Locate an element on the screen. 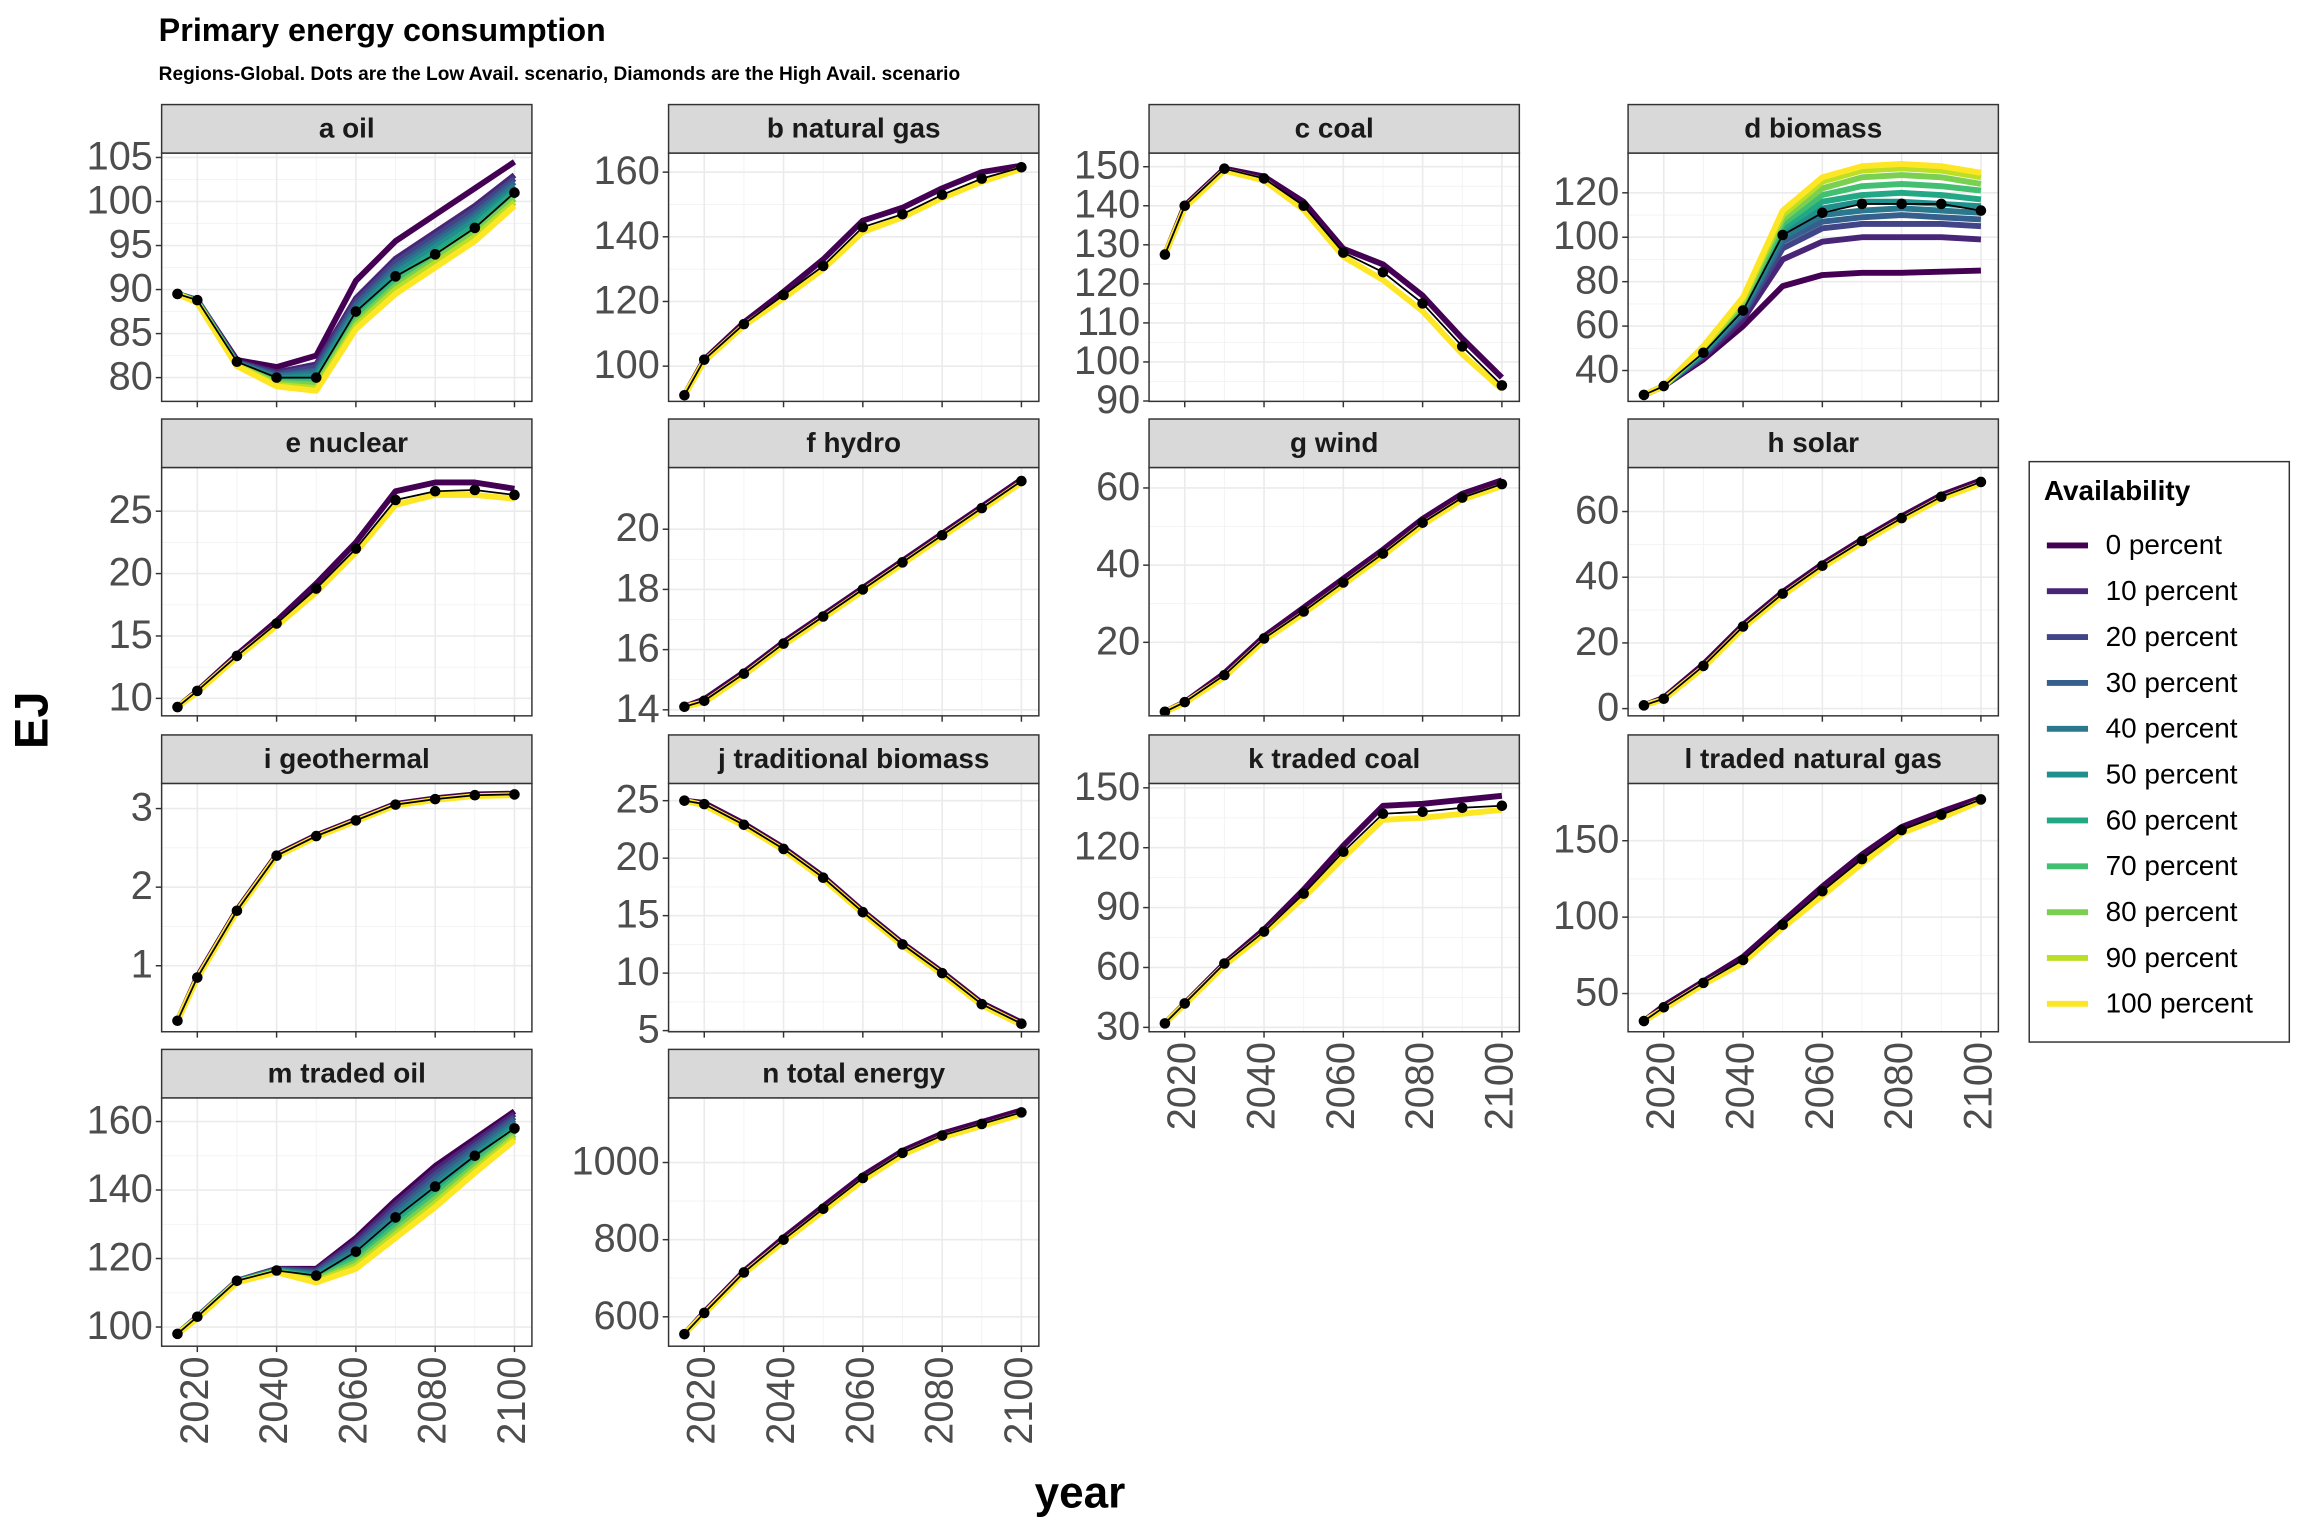 The image size is (2304, 1536). y-axis-label: EJ is located at coordinates (31, 720).